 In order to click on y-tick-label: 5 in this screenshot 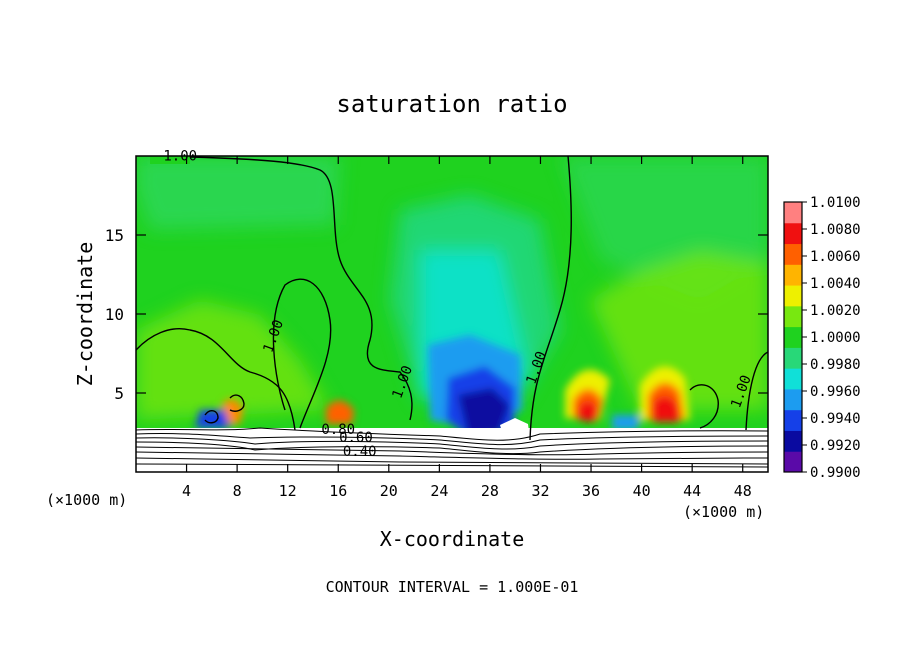, I will do `click(119, 393)`.